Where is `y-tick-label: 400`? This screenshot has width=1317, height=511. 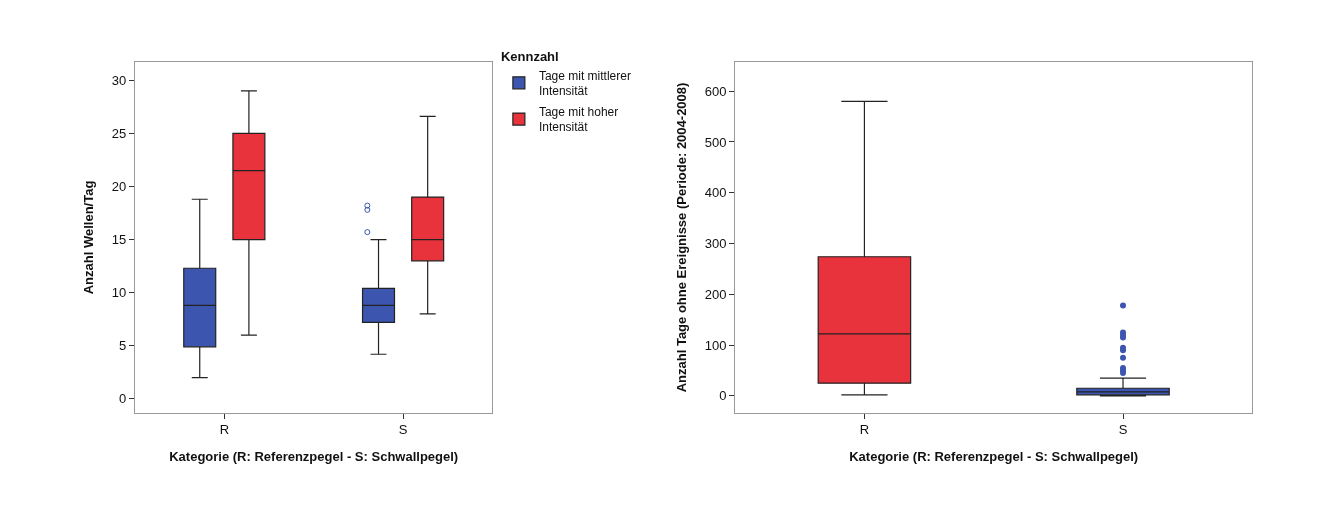 y-tick-label: 400 is located at coordinates (715, 193).